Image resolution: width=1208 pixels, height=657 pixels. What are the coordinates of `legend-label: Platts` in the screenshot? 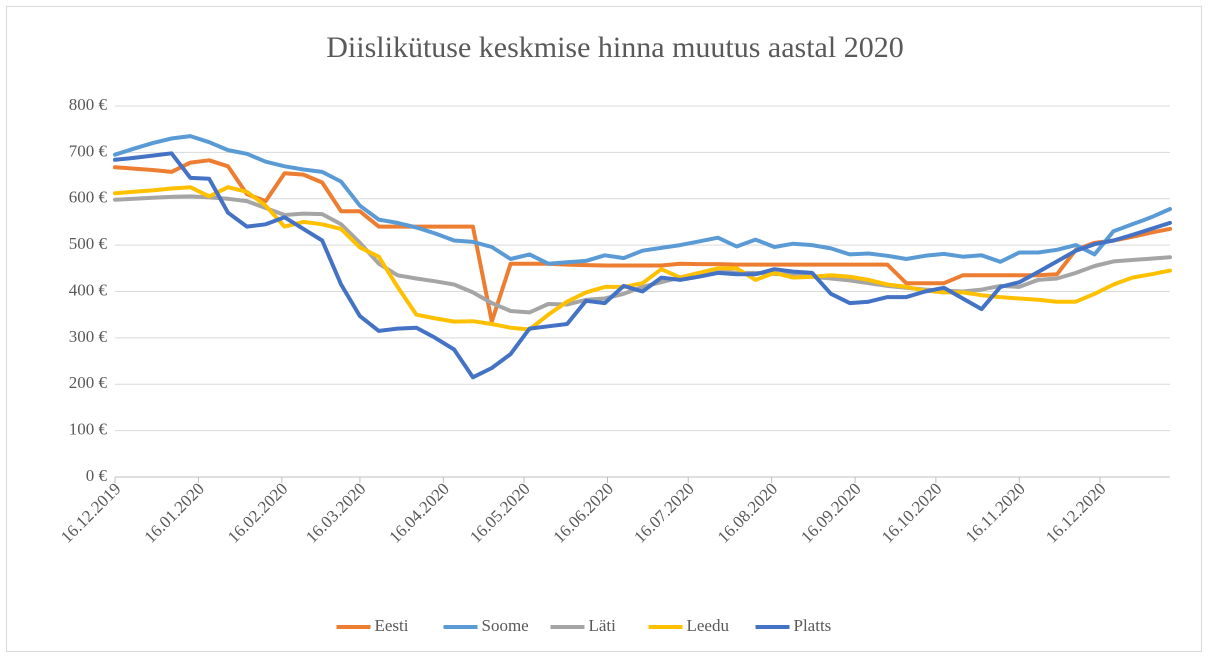 It's located at (813, 625).